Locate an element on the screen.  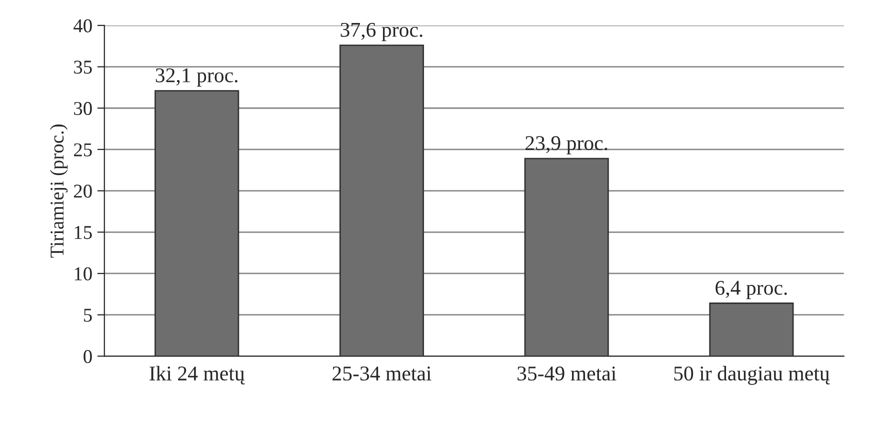
y-tick-label: 40 is located at coordinates (83, 25).